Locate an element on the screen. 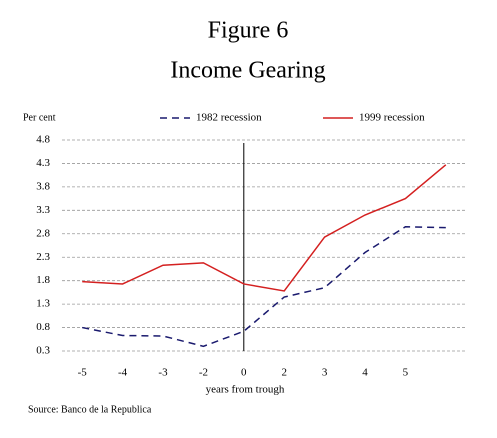 The image size is (497, 438). x-tick-label: 0 is located at coordinates (244, 373).